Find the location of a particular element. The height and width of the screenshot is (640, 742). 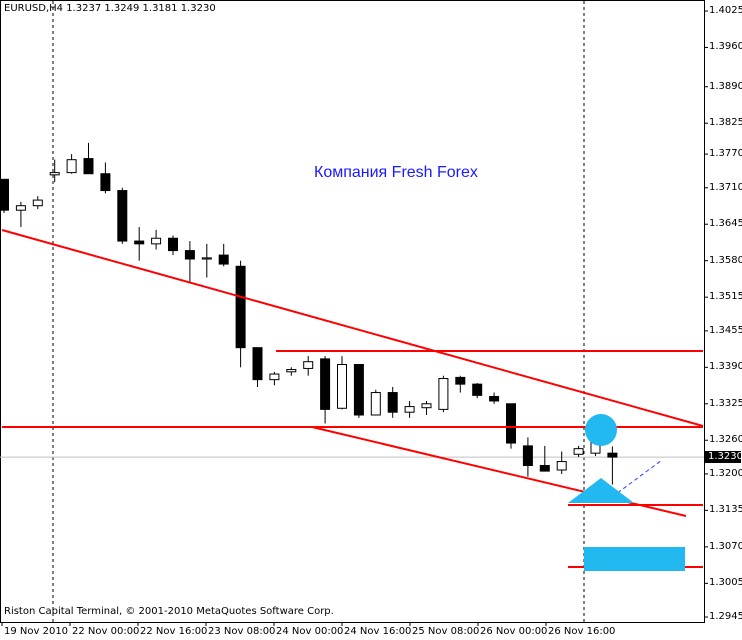

price-tick-label: 1.4025 is located at coordinates (725, 10).